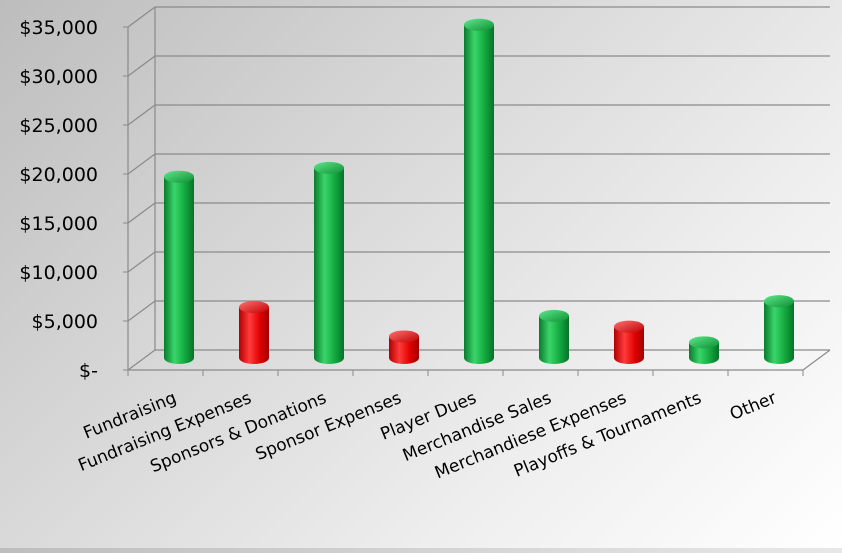 This screenshot has height=553, width=842. Describe the element at coordinates (753, 406) in the screenshot. I see `x-category-label: Other` at that location.